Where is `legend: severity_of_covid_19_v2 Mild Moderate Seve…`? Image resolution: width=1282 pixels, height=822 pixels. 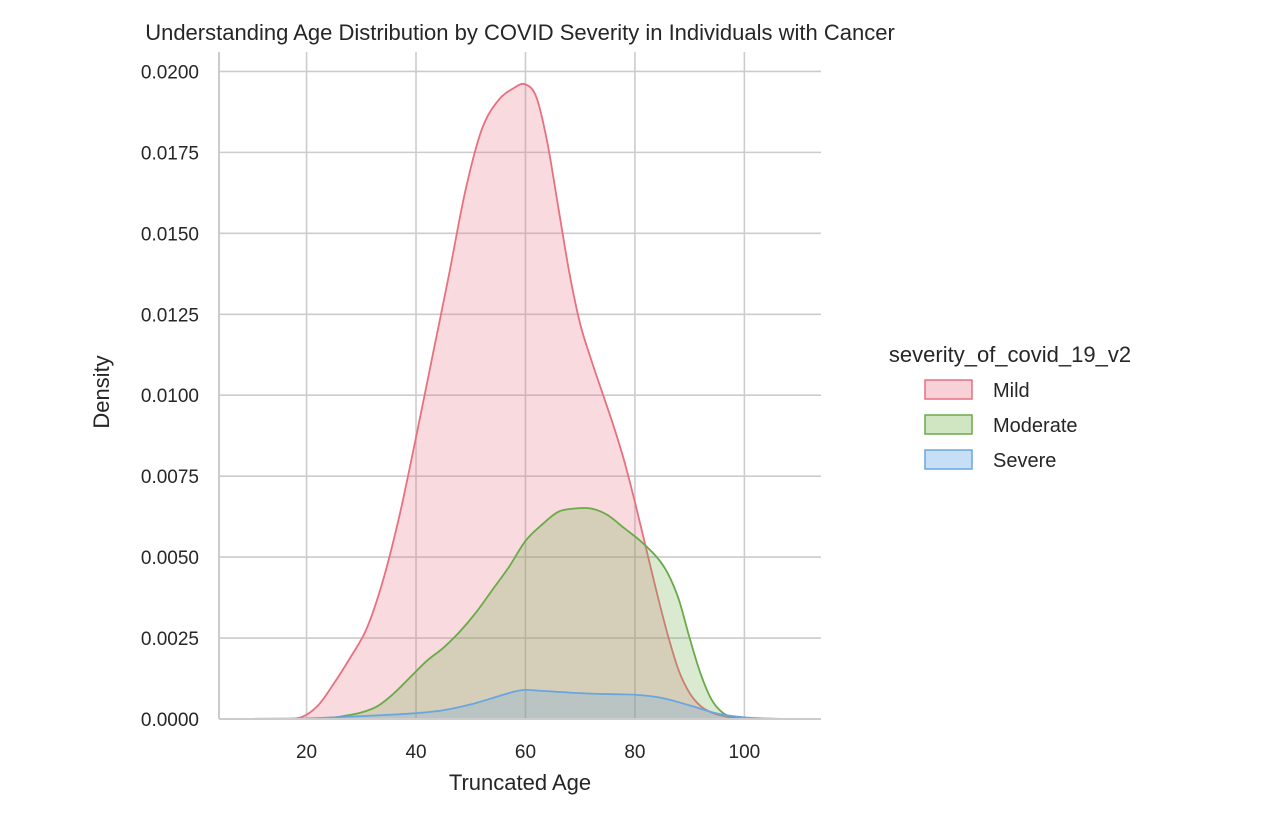 legend: severity_of_covid_19_v2 Mild Moderate Seve… is located at coordinates (1010, 407).